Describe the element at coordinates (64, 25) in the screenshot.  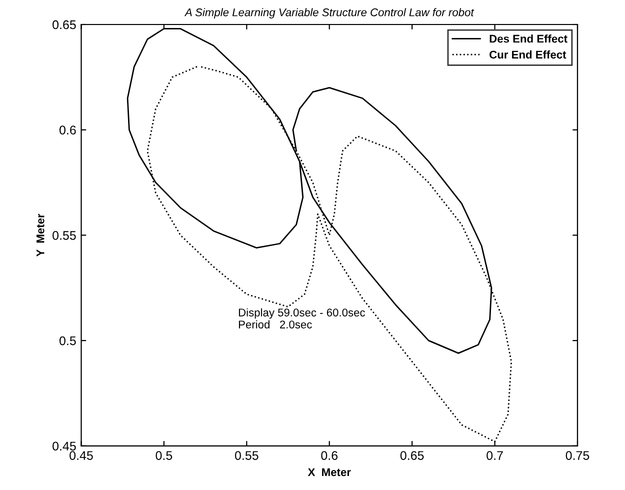
I see `y-tick-label: 0.65` at that location.